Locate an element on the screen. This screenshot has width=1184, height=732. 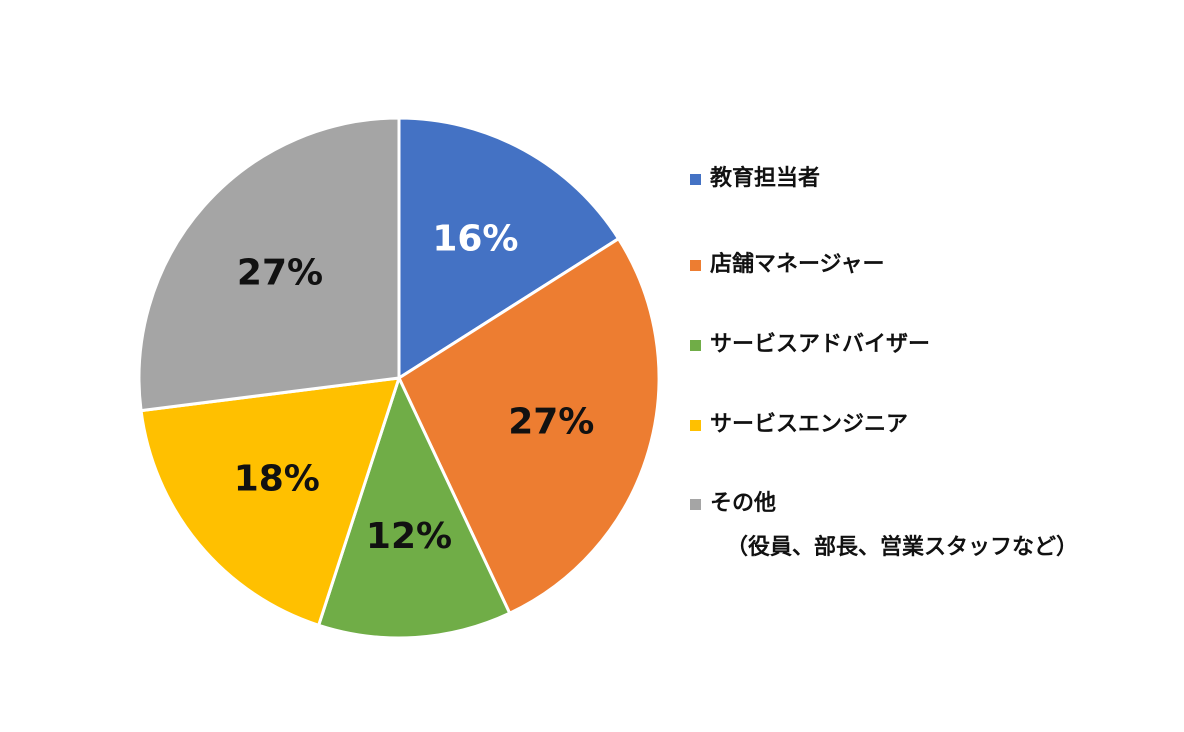
slice-label-0: 16% is located at coordinates (475, 239).